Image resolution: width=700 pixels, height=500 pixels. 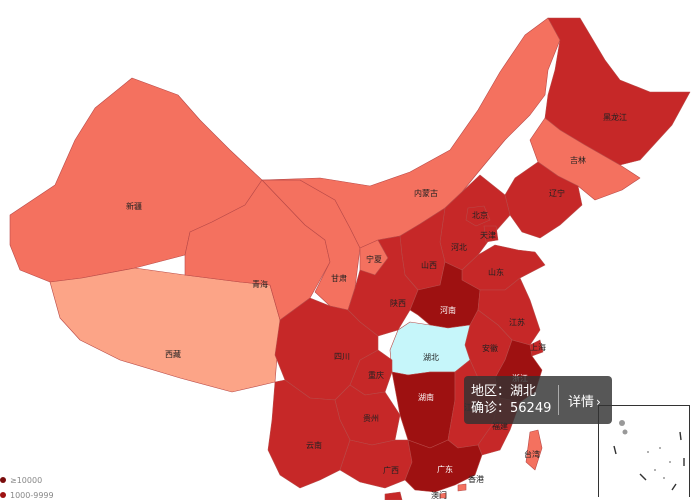 I want to click on tooltip-text: 地区：湖北 确诊：56249, so click(x=511, y=400).